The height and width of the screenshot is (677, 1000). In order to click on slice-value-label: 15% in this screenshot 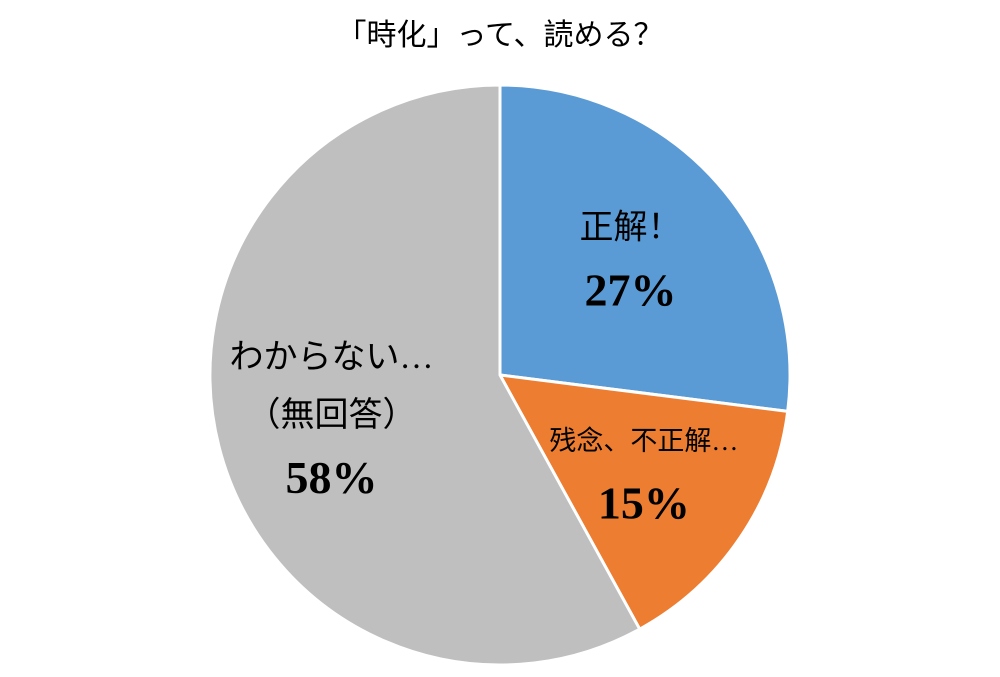, I will do `click(644, 502)`.